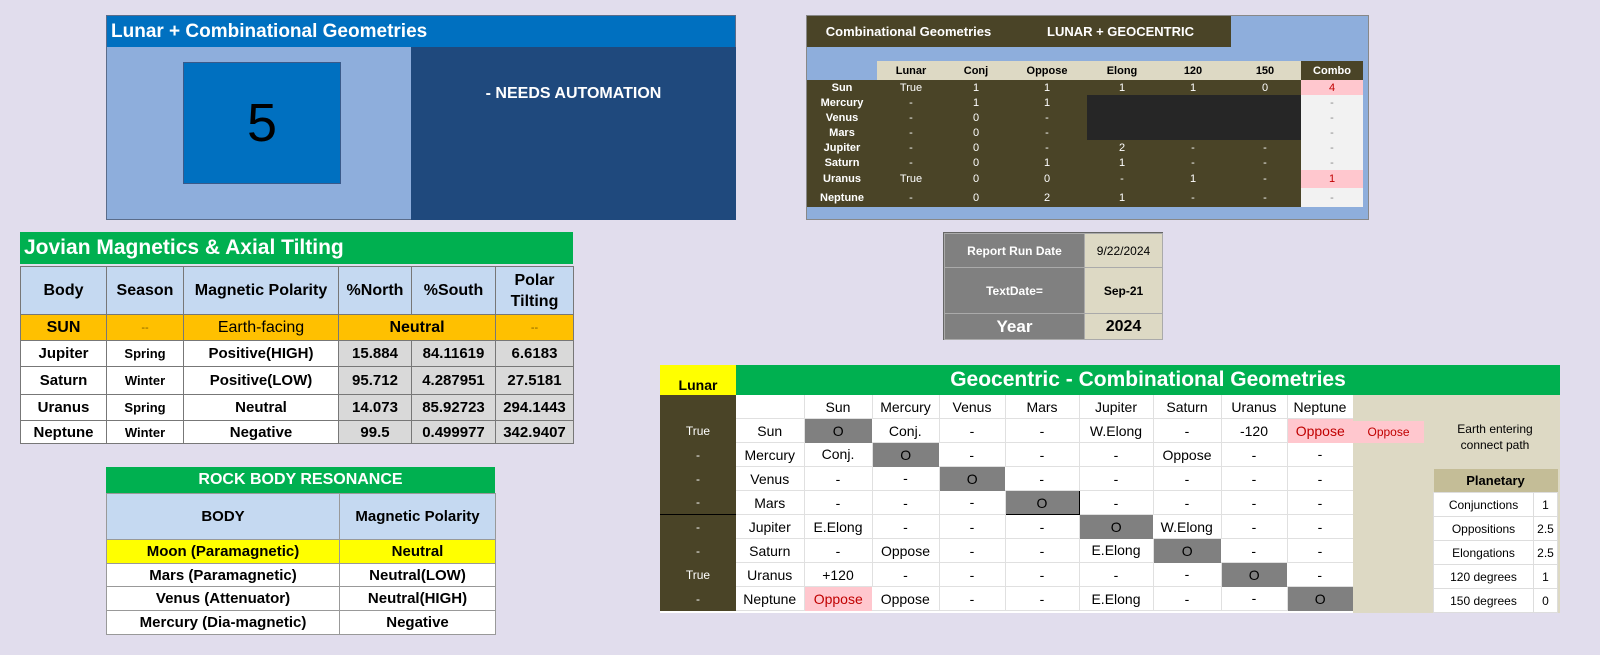  Describe the element at coordinates (1116, 407) in the screenshot. I see `geo-col-header: Jupiter` at that location.